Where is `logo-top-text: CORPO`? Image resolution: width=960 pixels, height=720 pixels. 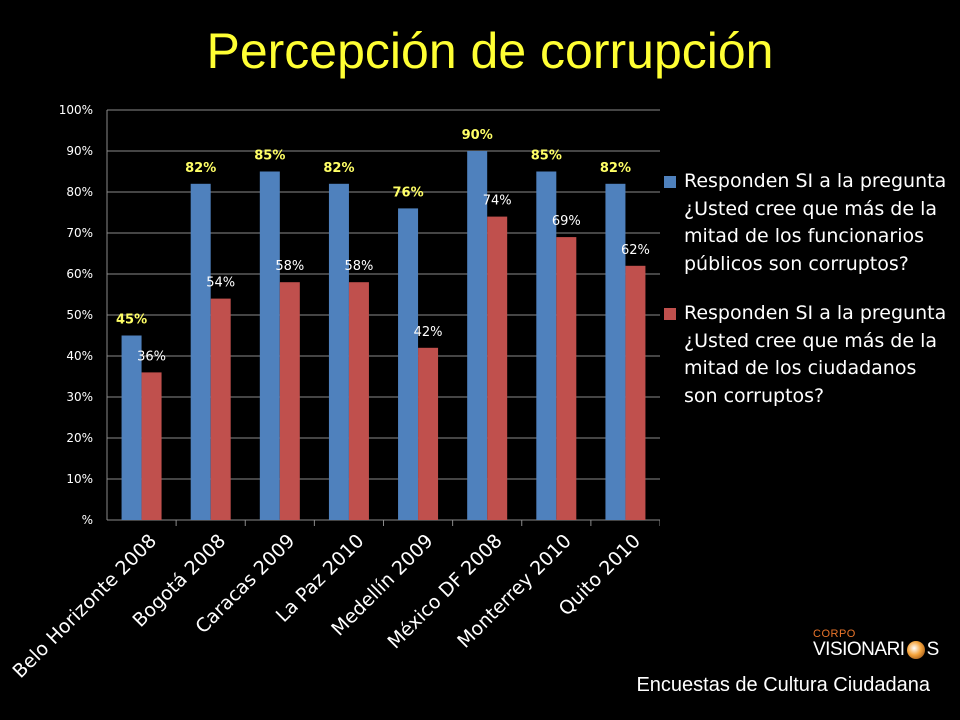 logo-top-text: CORPO is located at coordinates (834, 634).